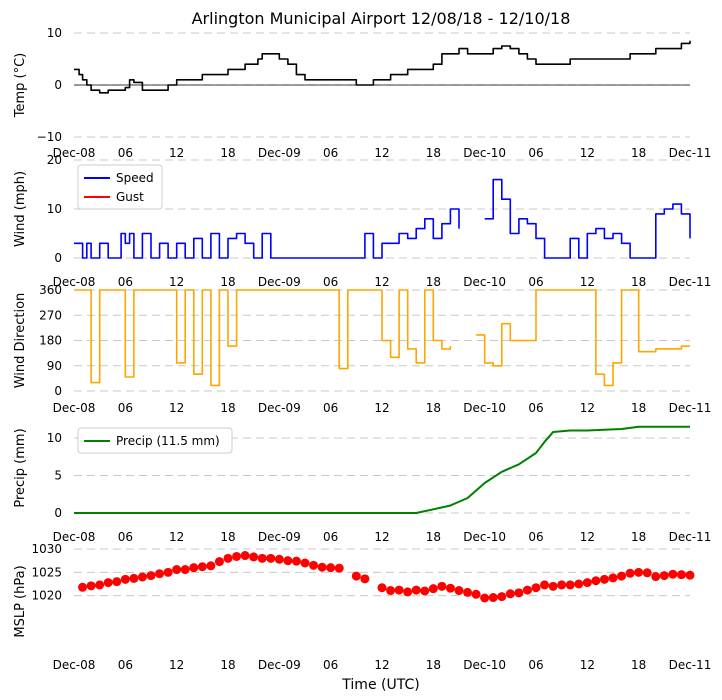  Describe the element at coordinates (54, 366) in the screenshot. I see `y-tick-label: 90` at that location.